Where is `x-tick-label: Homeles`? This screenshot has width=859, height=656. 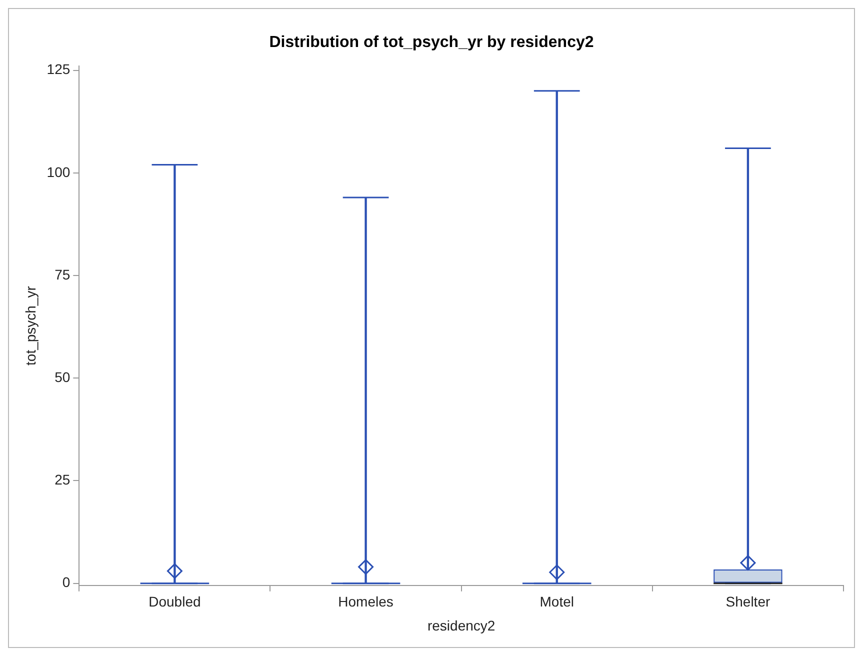 x-tick-label: Homeles is located at coordinates (366, 602).